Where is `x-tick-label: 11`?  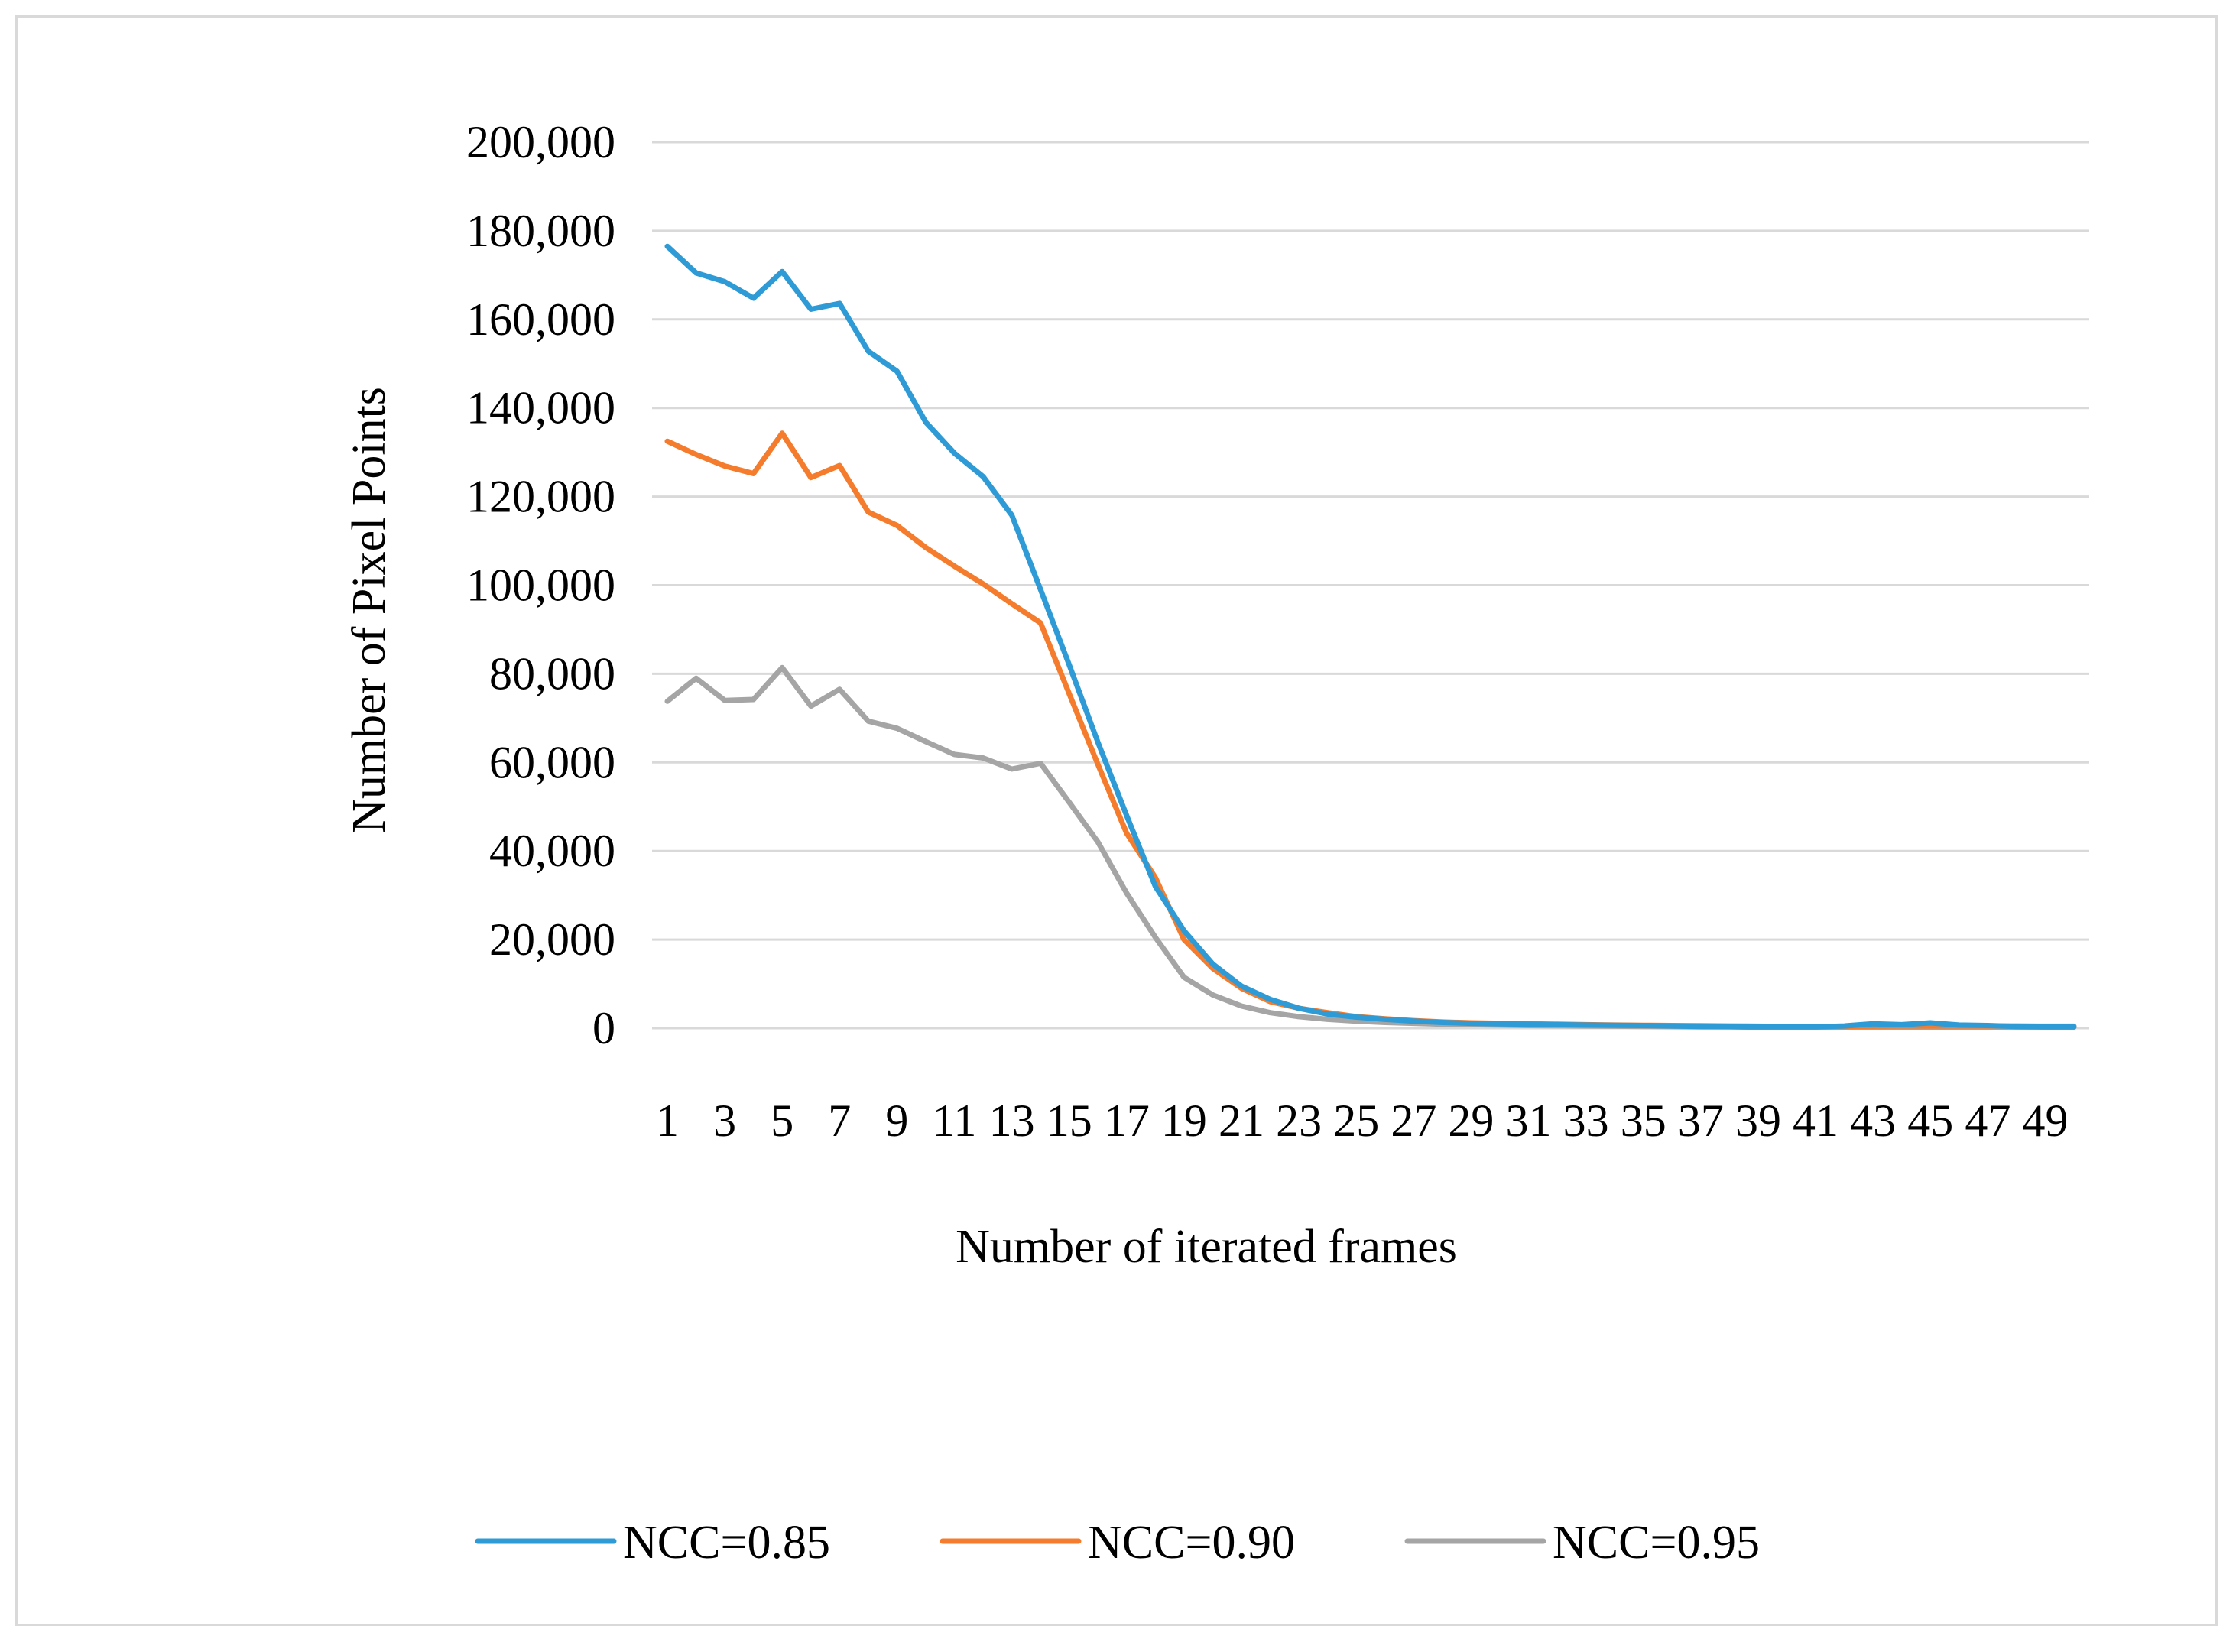 x-tick-label: 11 is located at coordinates (955, 1120).